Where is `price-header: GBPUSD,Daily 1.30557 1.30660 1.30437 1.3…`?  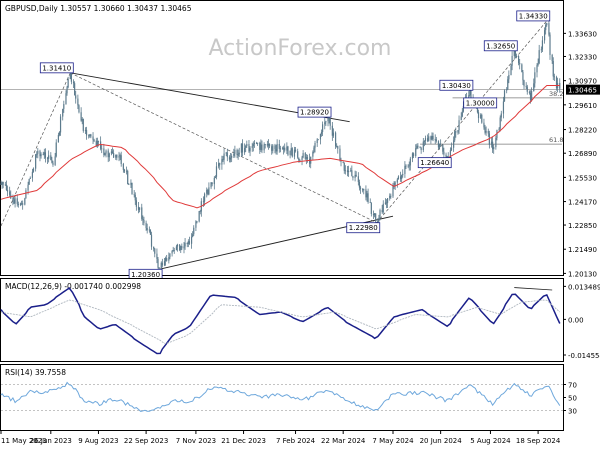
price-header: GBPUSD,Daily 1.30557 1.30660 1.30437 1.3… is located at coordinates (98, 8).